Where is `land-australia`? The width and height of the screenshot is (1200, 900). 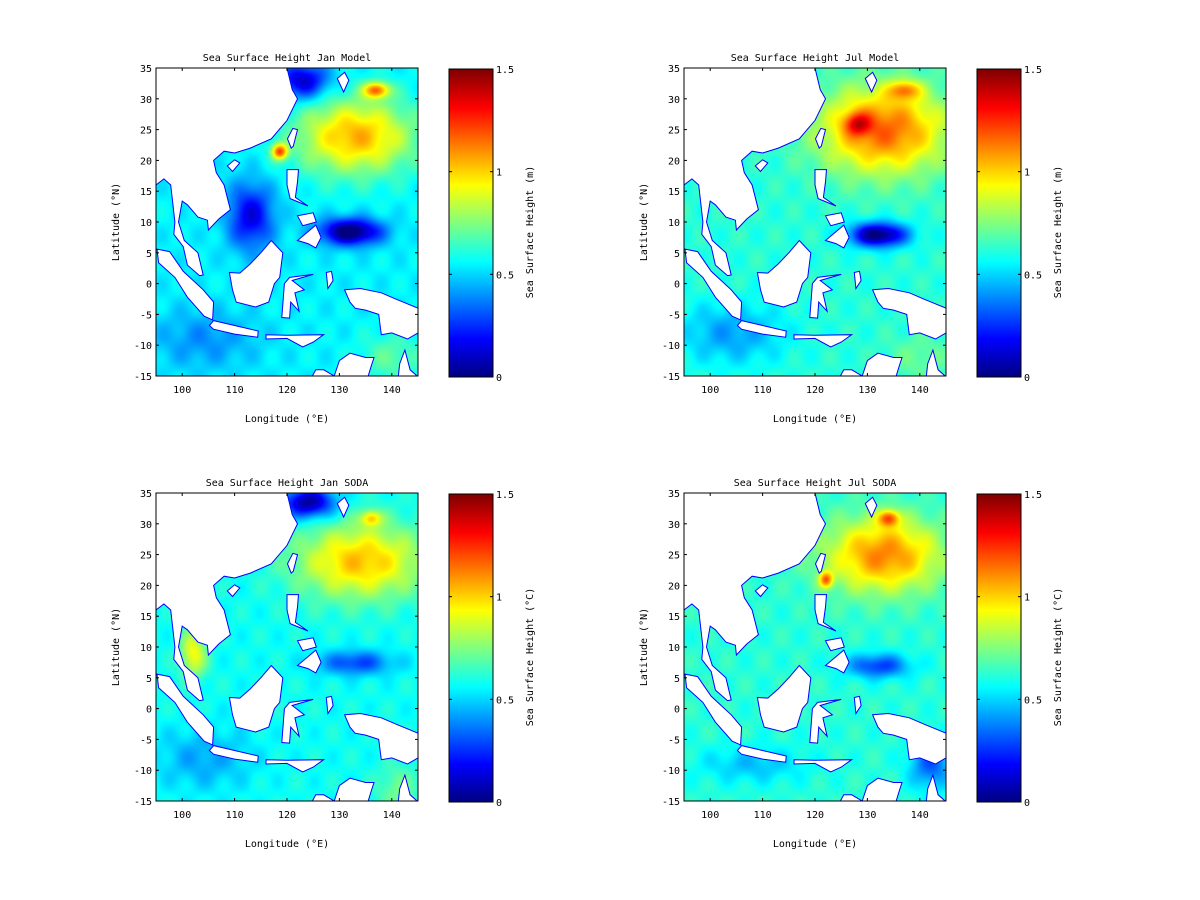 land-australia is located at coordinates (364, 787).